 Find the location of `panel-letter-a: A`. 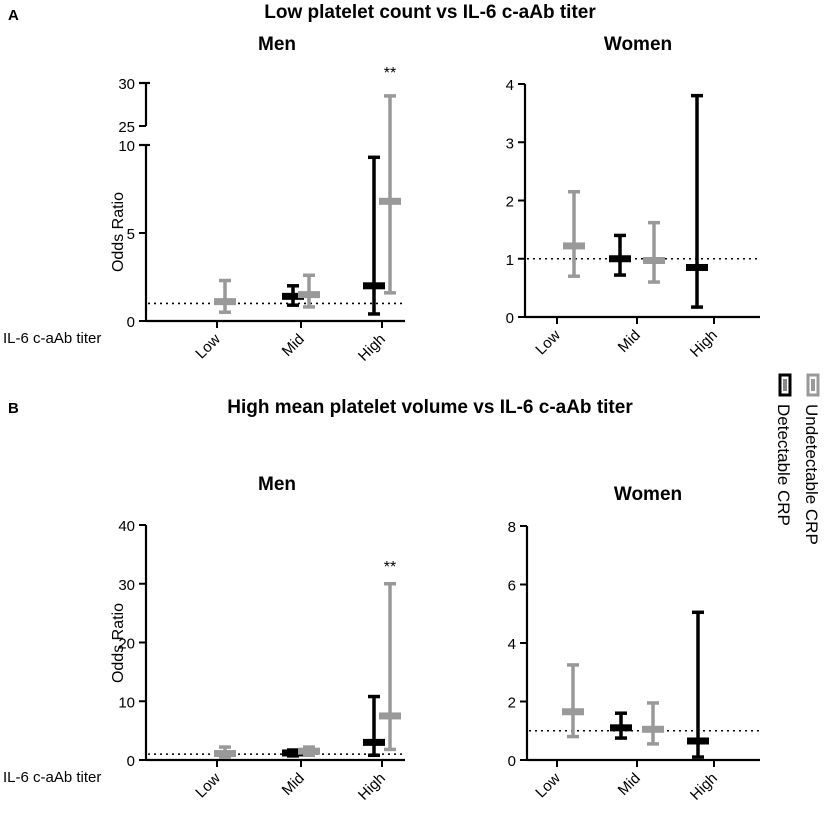

panel-letter-a: A is located at coordinates (13, 15).